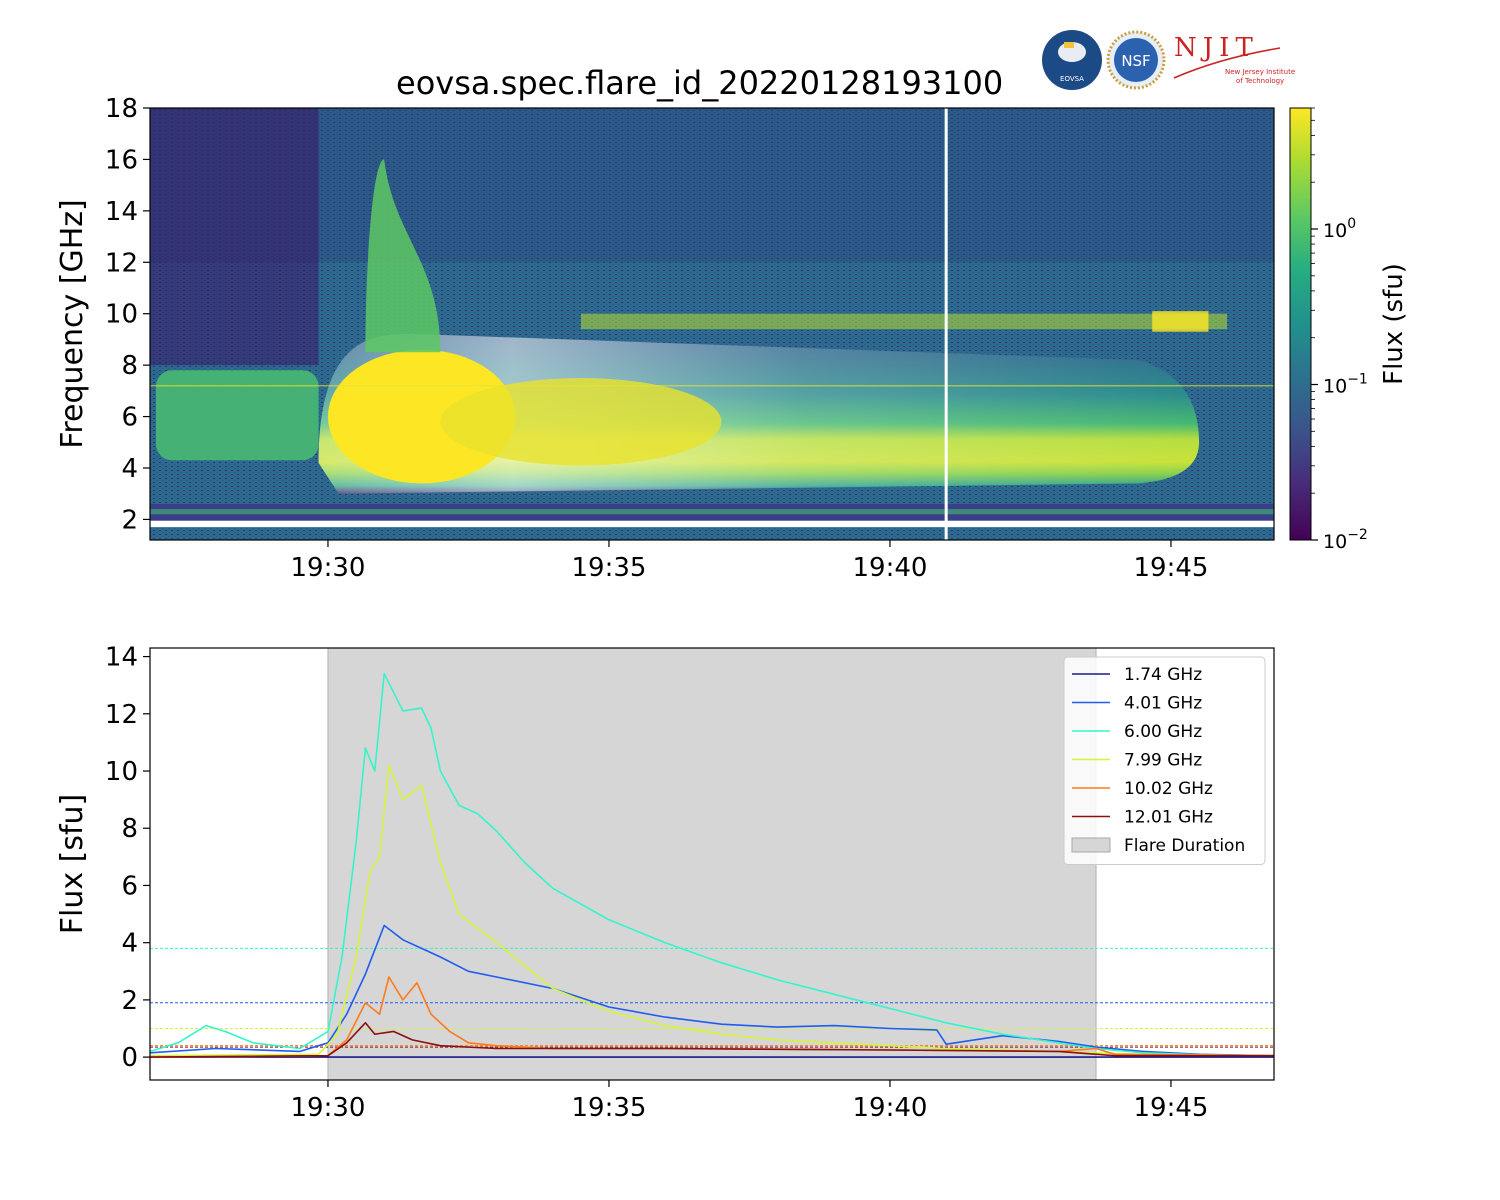 The image size is (1500, 1200). What do you see at coordinates (946, 324) in the screenshot?
I see `data-gap-line` at bounding box center [946, 324].